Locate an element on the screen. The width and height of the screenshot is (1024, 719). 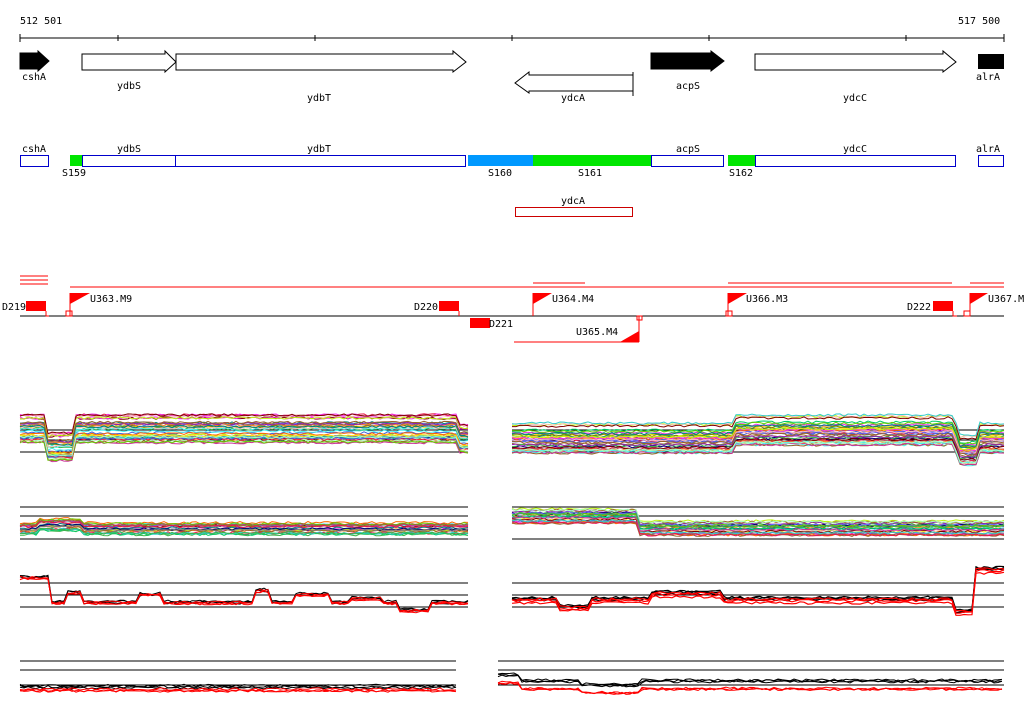
gene-box-label-ydbT: ydbT is located at coordinates (319, 149).